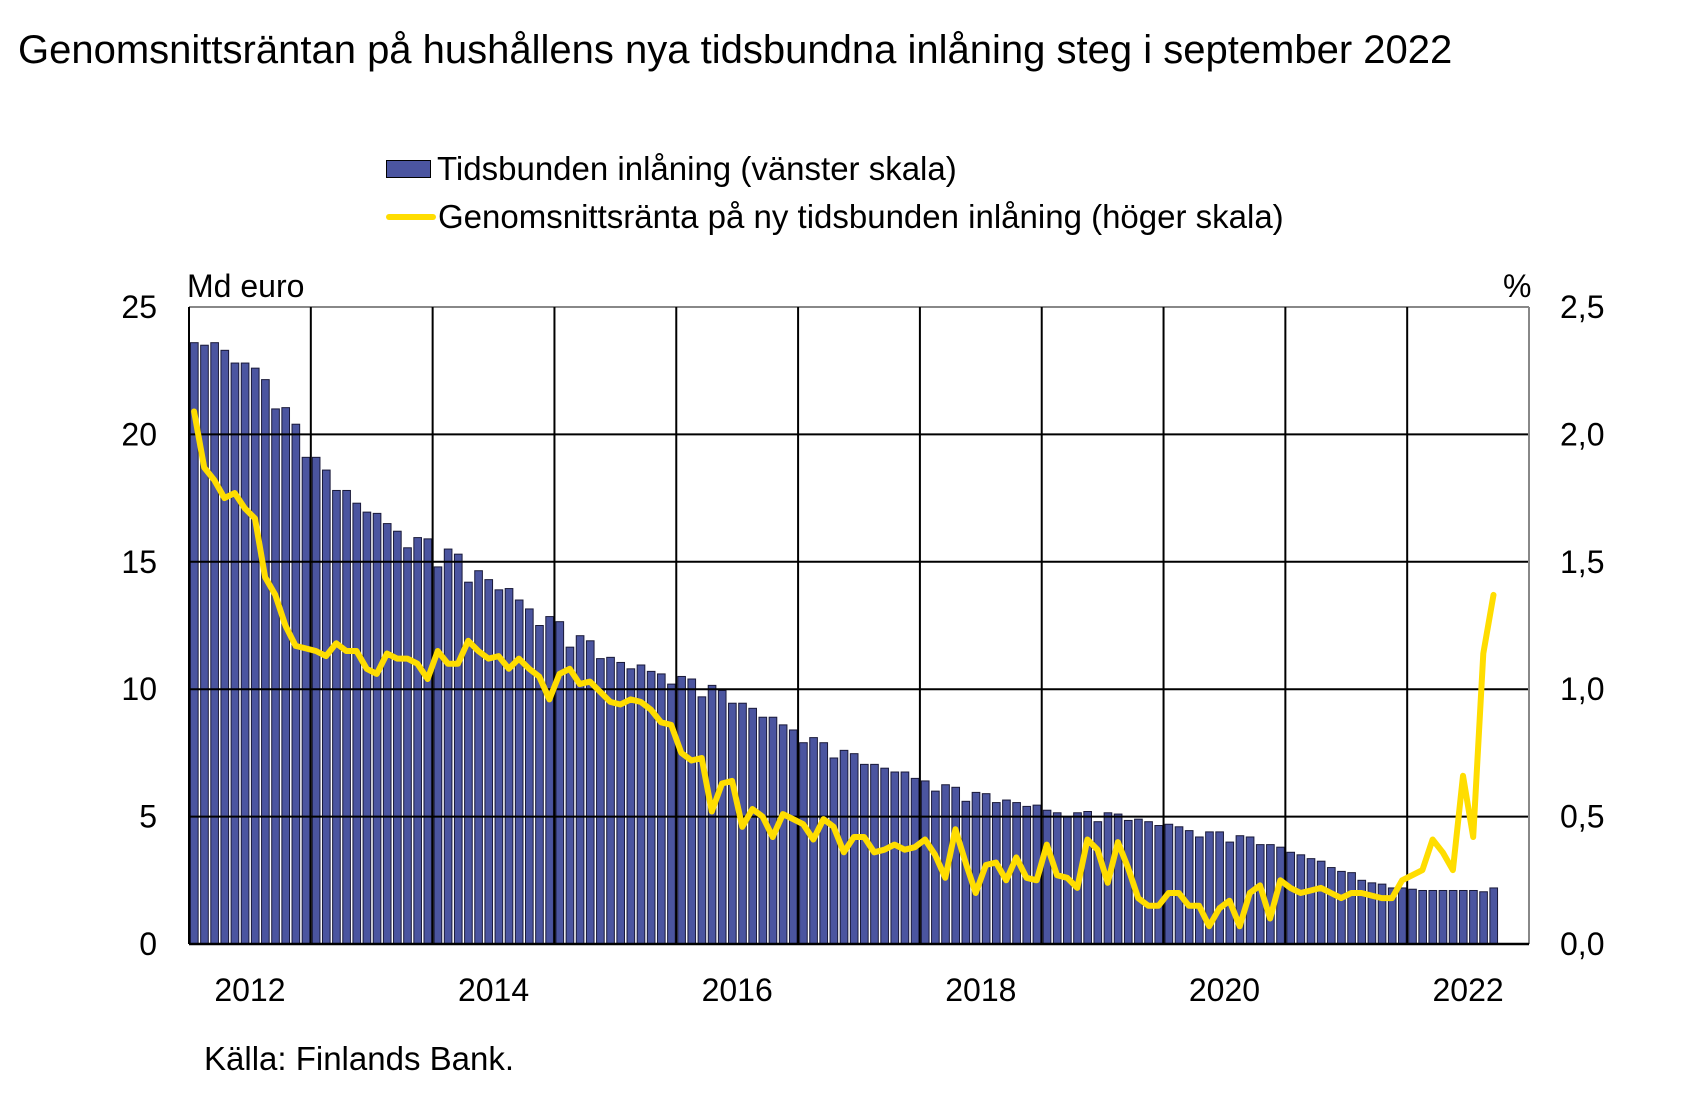 The height and width of the screenshot is (1104, 1692). I want to click on x-tick-label: 2022, so click(1467, 990).